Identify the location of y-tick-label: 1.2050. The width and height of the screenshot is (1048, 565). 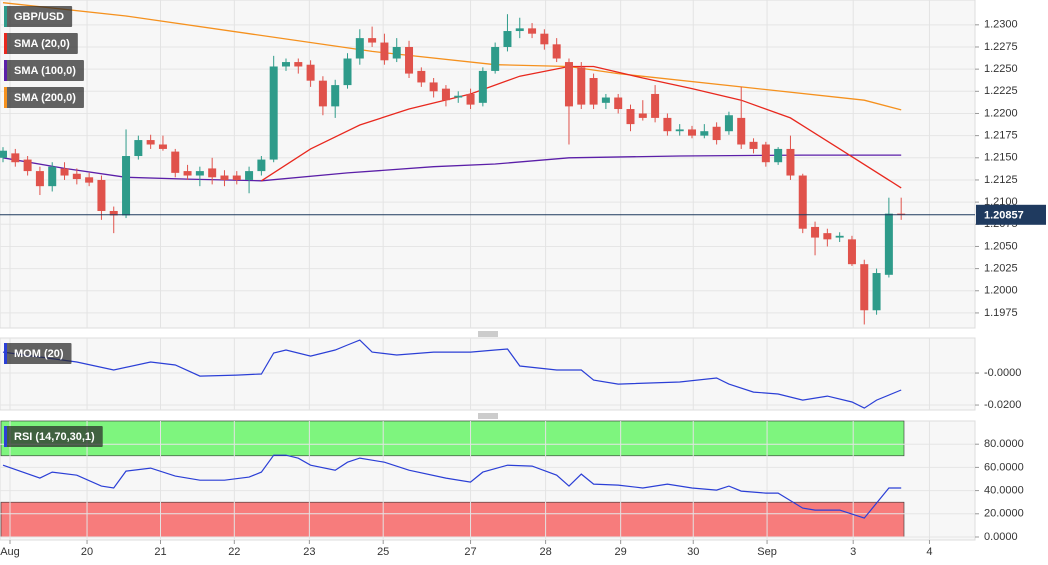
(1001, 246).